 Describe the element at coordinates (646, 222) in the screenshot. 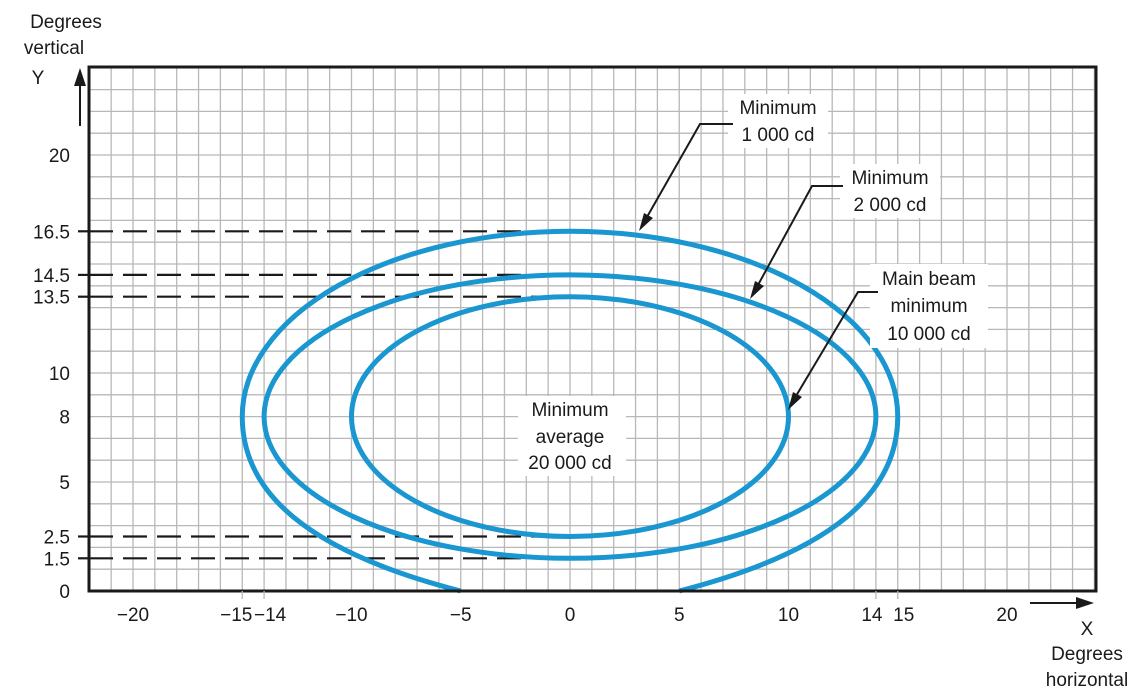

I see `callout-1000cd-arrowhead` at that location.